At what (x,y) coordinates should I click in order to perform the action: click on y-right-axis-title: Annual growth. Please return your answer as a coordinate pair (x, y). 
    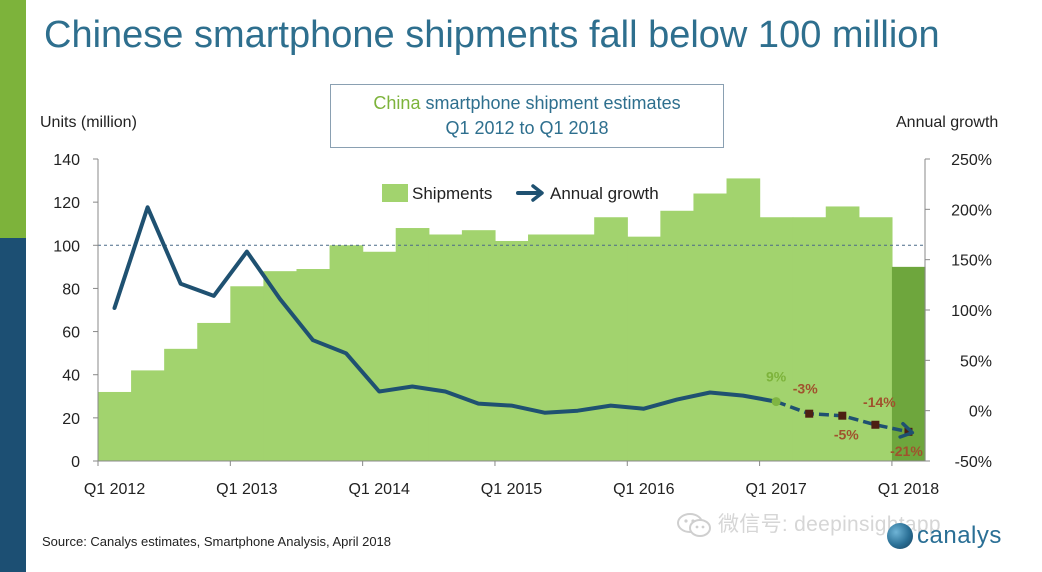
    Looking at the image, I should click on (947, 122).